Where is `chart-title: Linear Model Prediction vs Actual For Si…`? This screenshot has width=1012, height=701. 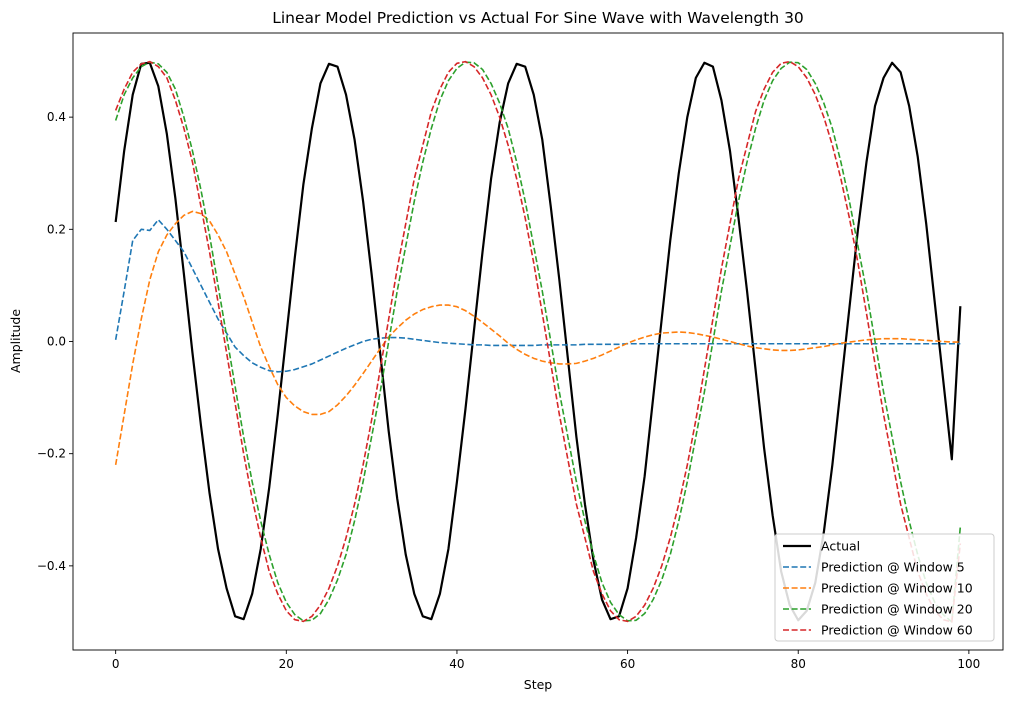 chart-title: Linear Model Prediction vs Actual For Si… is located at coordinates (538, 18).